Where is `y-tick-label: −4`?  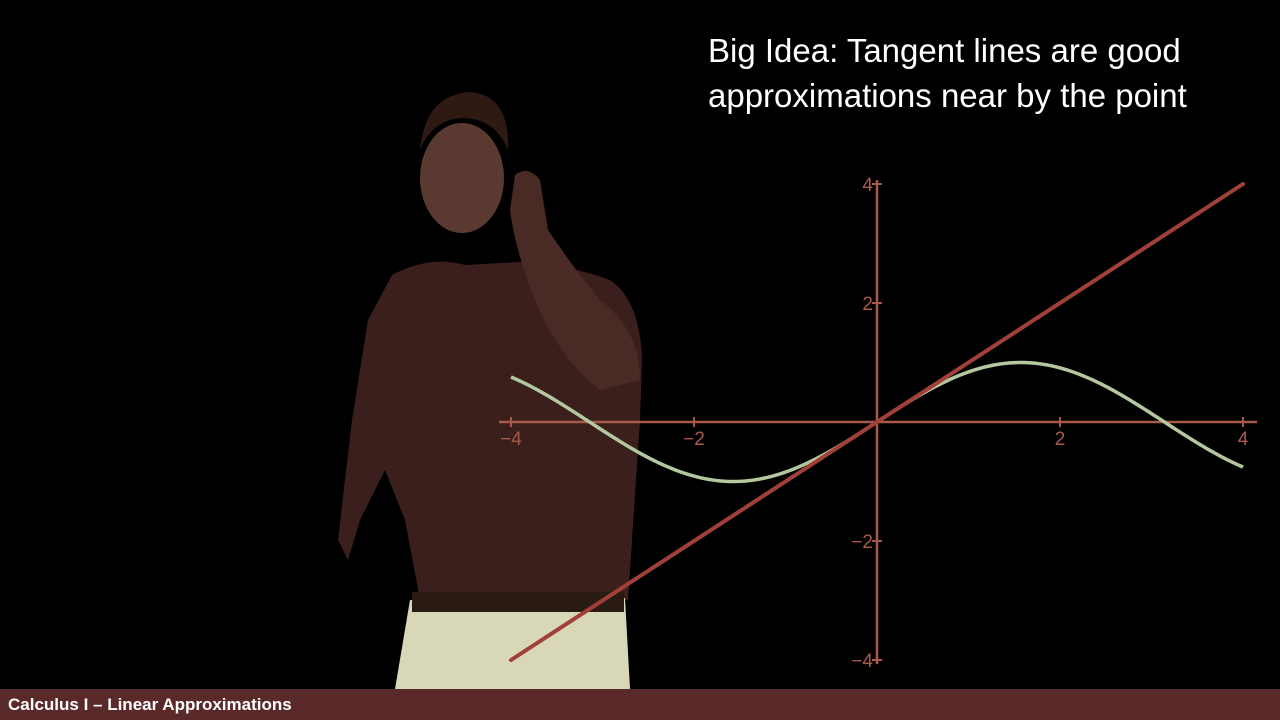
y-tick-label: −4 is located at coordinates (862, 661).